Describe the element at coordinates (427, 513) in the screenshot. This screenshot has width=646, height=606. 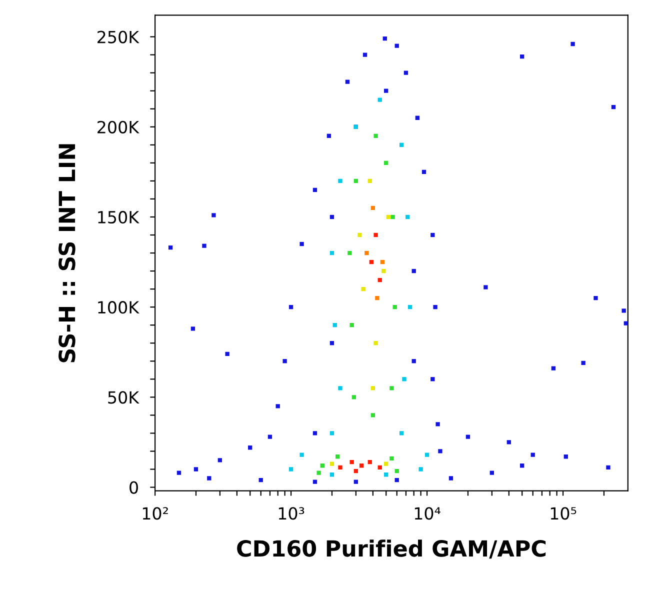
I see `x-tick-label: 10⁴` at that location.